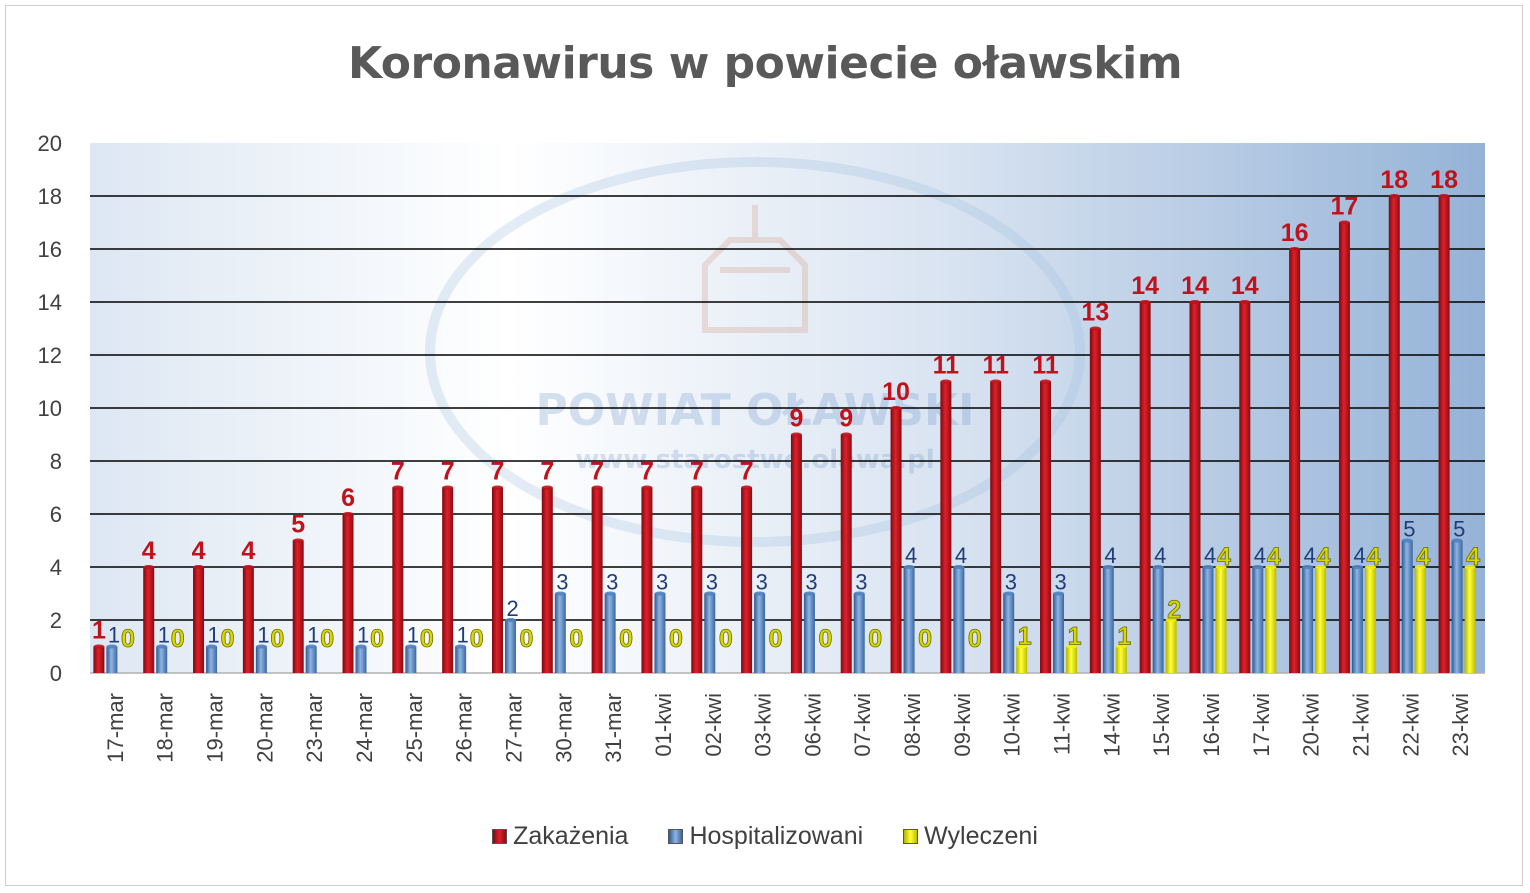  What do you see at coordinates (1072, 646) in the screenshot?
I see `bar-cap-wyleczeni` at bounding box center [1072, 646].